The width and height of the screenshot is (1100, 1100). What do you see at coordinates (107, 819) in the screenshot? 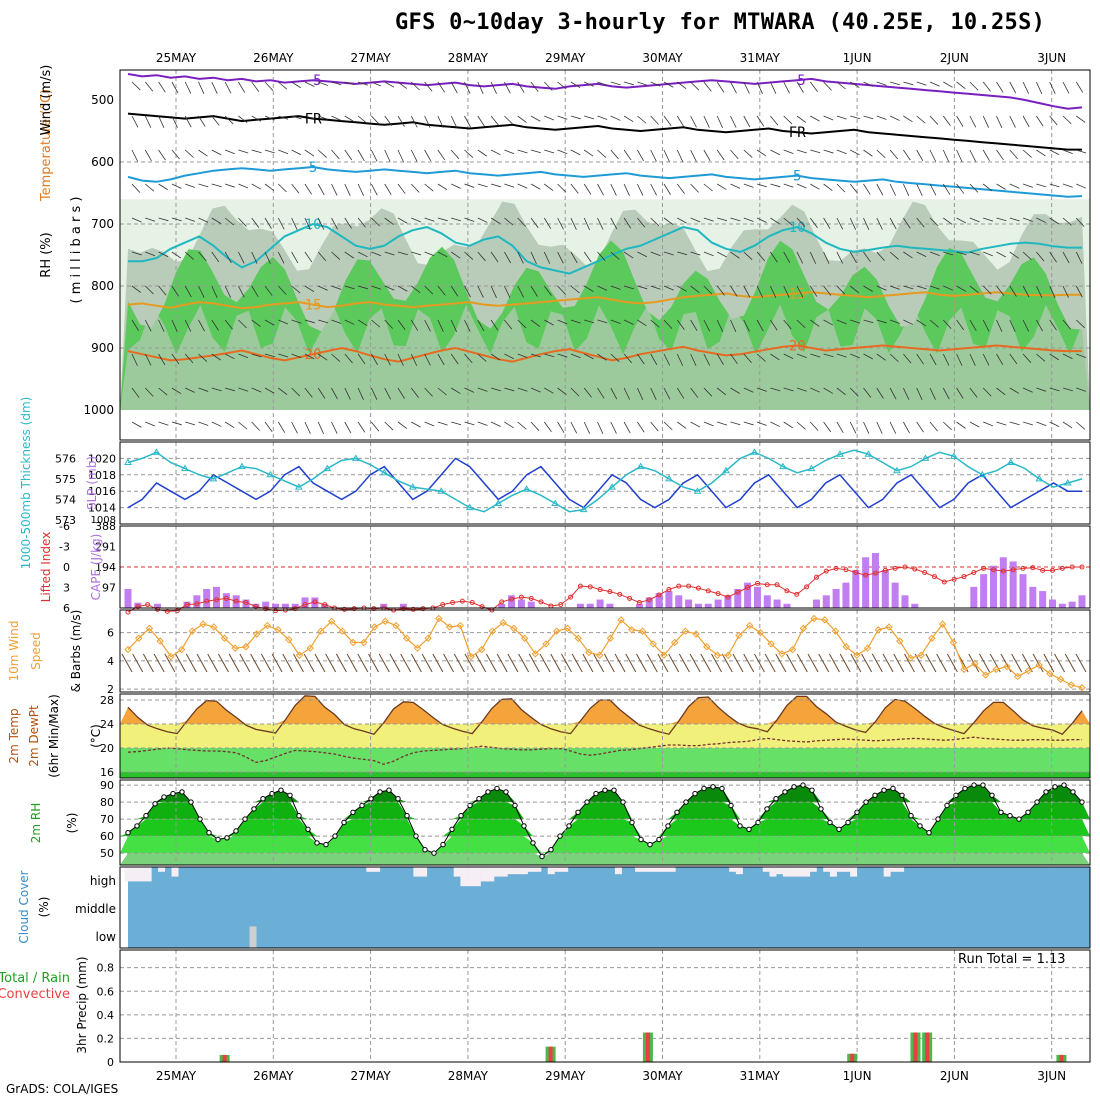
I see `rh-tick-label: 70` at bounding box center [107, 819].